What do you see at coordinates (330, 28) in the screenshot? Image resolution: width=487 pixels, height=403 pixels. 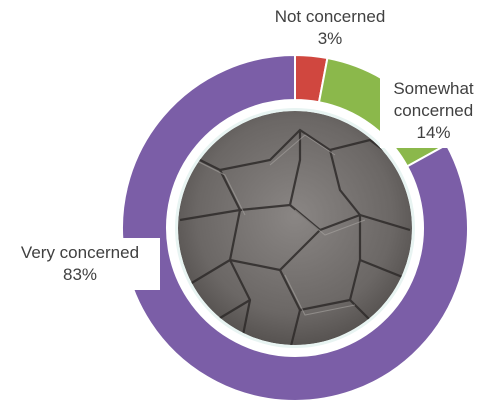 I see `data-label: Not concerned 3%` at bounding box center [330, 28].